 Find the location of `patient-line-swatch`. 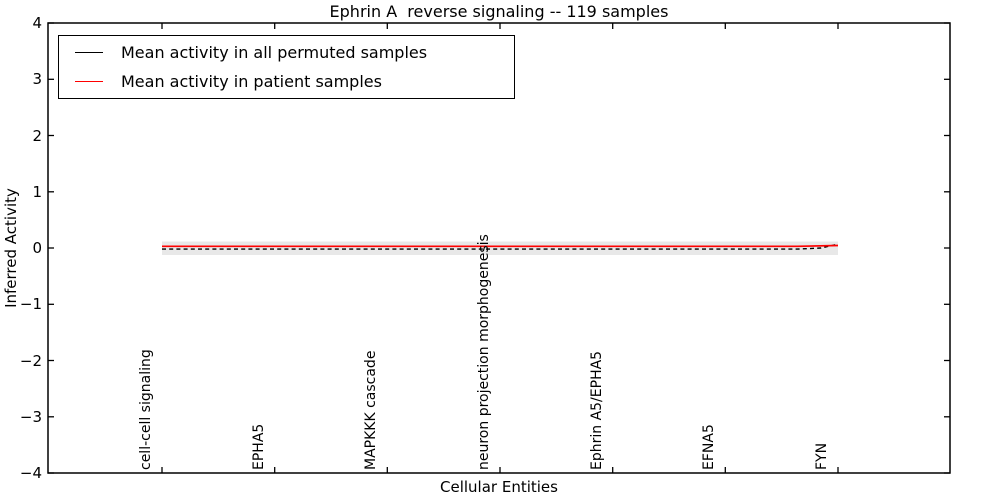

patient-line-swatch is located at coordinates (89, 81).